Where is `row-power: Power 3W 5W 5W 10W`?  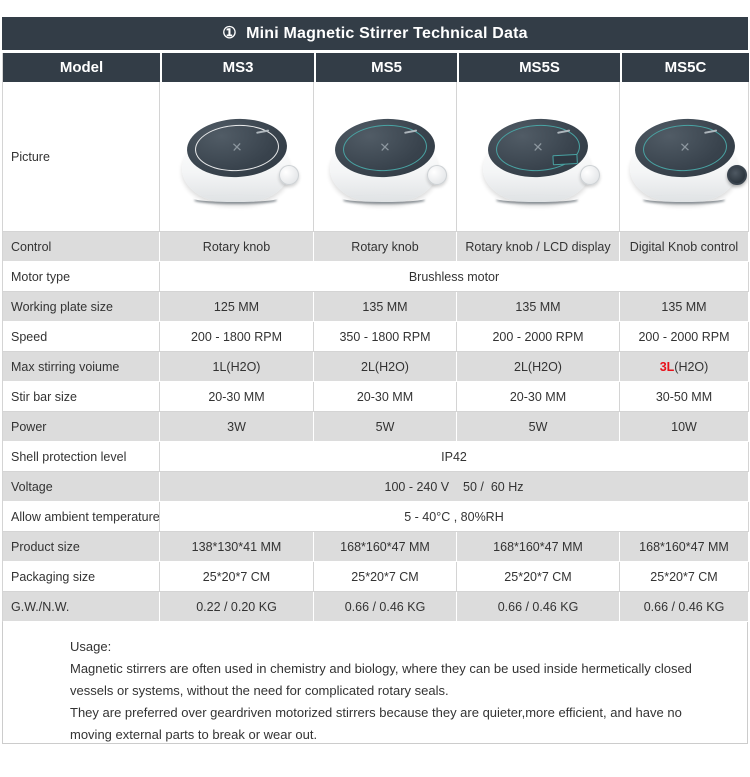 row-power: Power 3W 5W 5W 10W is located at coordinates (376, 427).